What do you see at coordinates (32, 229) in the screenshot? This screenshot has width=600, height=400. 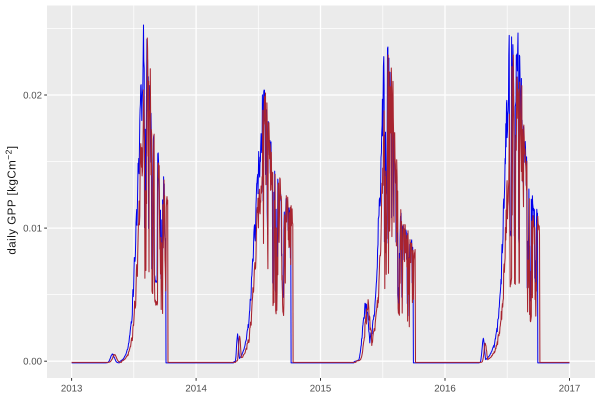 I see `svg-text: 0.01` at bounding box center [32, 229].